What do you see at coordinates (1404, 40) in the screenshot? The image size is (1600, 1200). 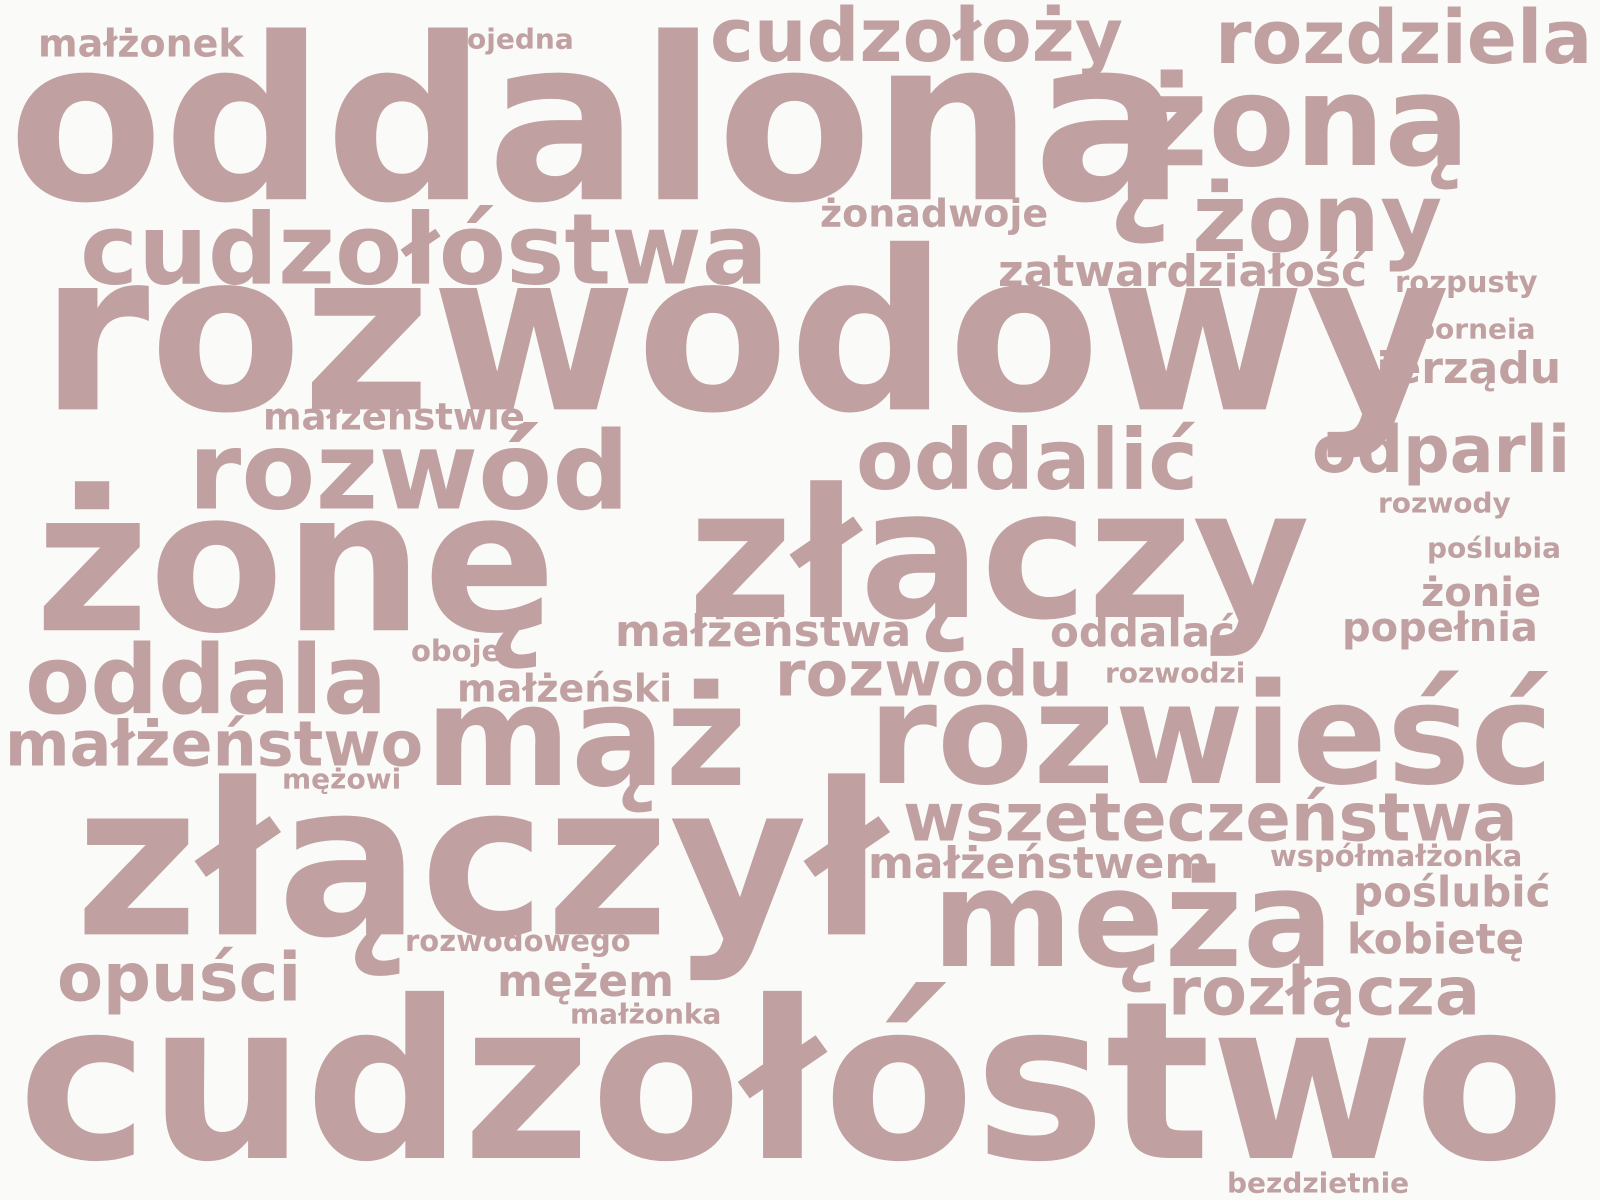 I see `word-rozdziela: rozdziela` at bounding box center [1404, 40].